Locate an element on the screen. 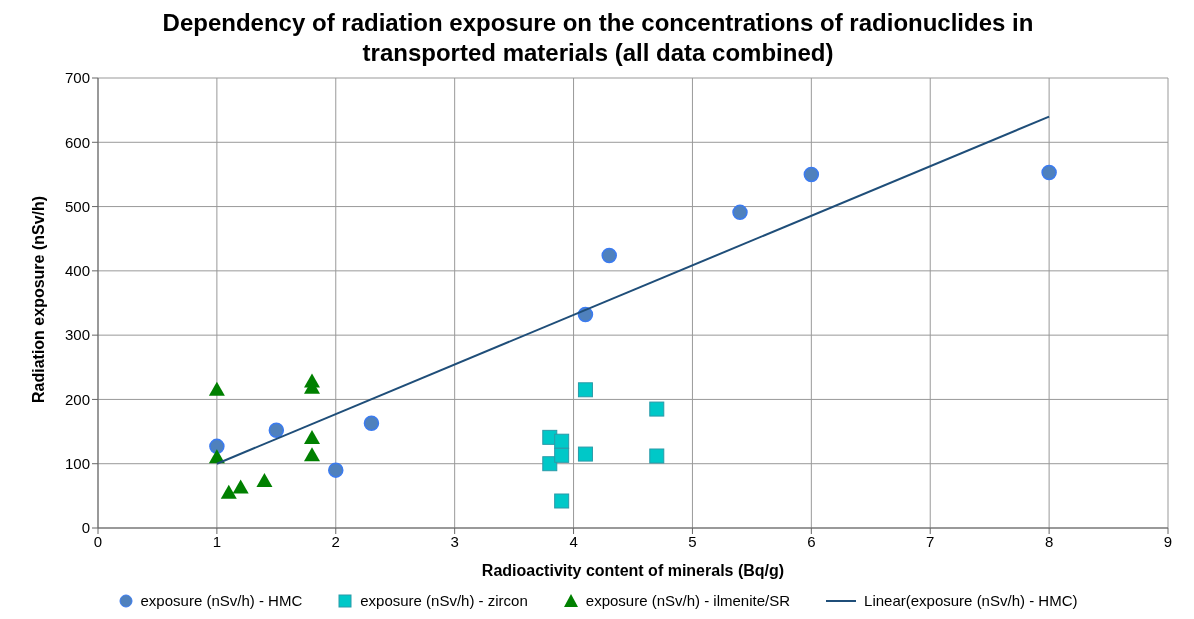  y-tick-label: 0 is located at coordinates (85, 528).